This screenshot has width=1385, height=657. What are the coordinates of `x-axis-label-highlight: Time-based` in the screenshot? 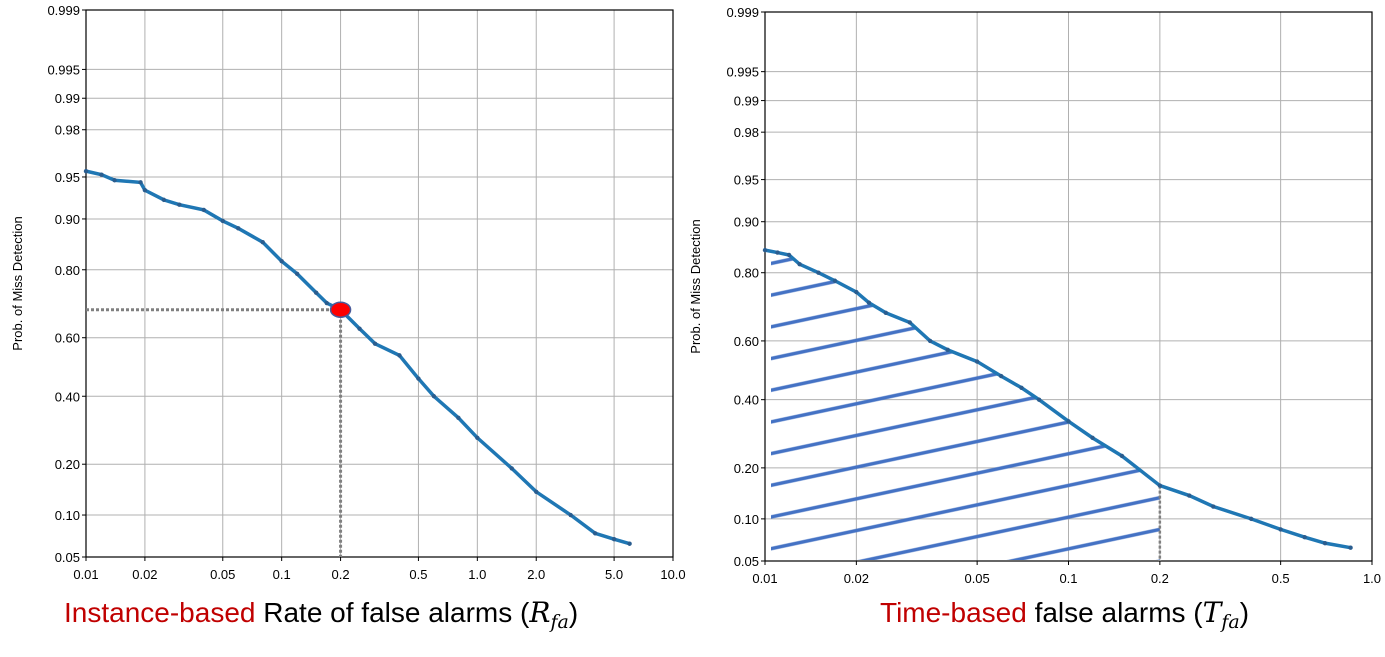 It's located at (953, 612).